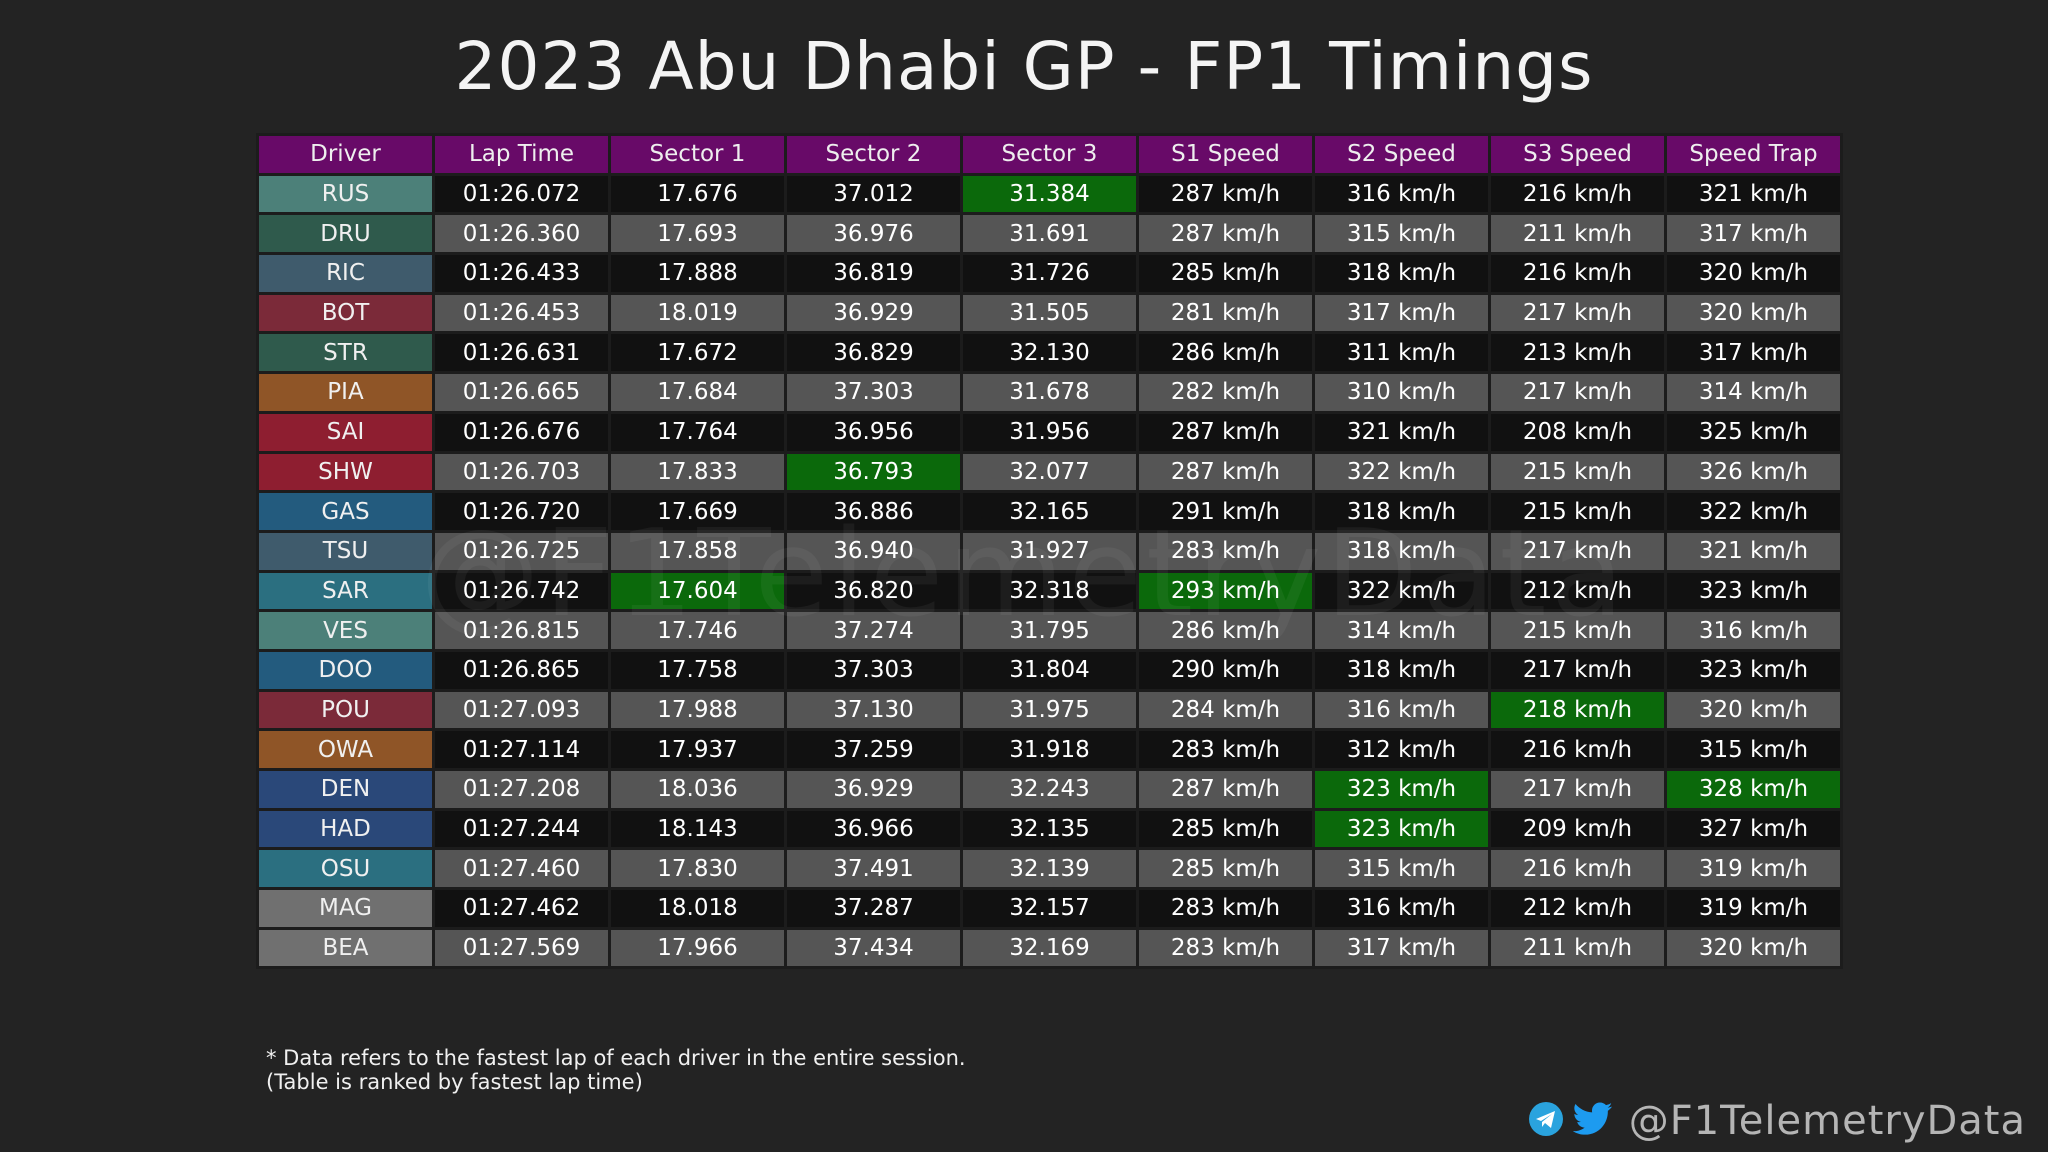 The height and width of the screenshot is (1152, 2048). What do you see at coordinates (697, 234) in the screenshot?
I see `value-cell: 17.693` at bounding box center [697, 234].